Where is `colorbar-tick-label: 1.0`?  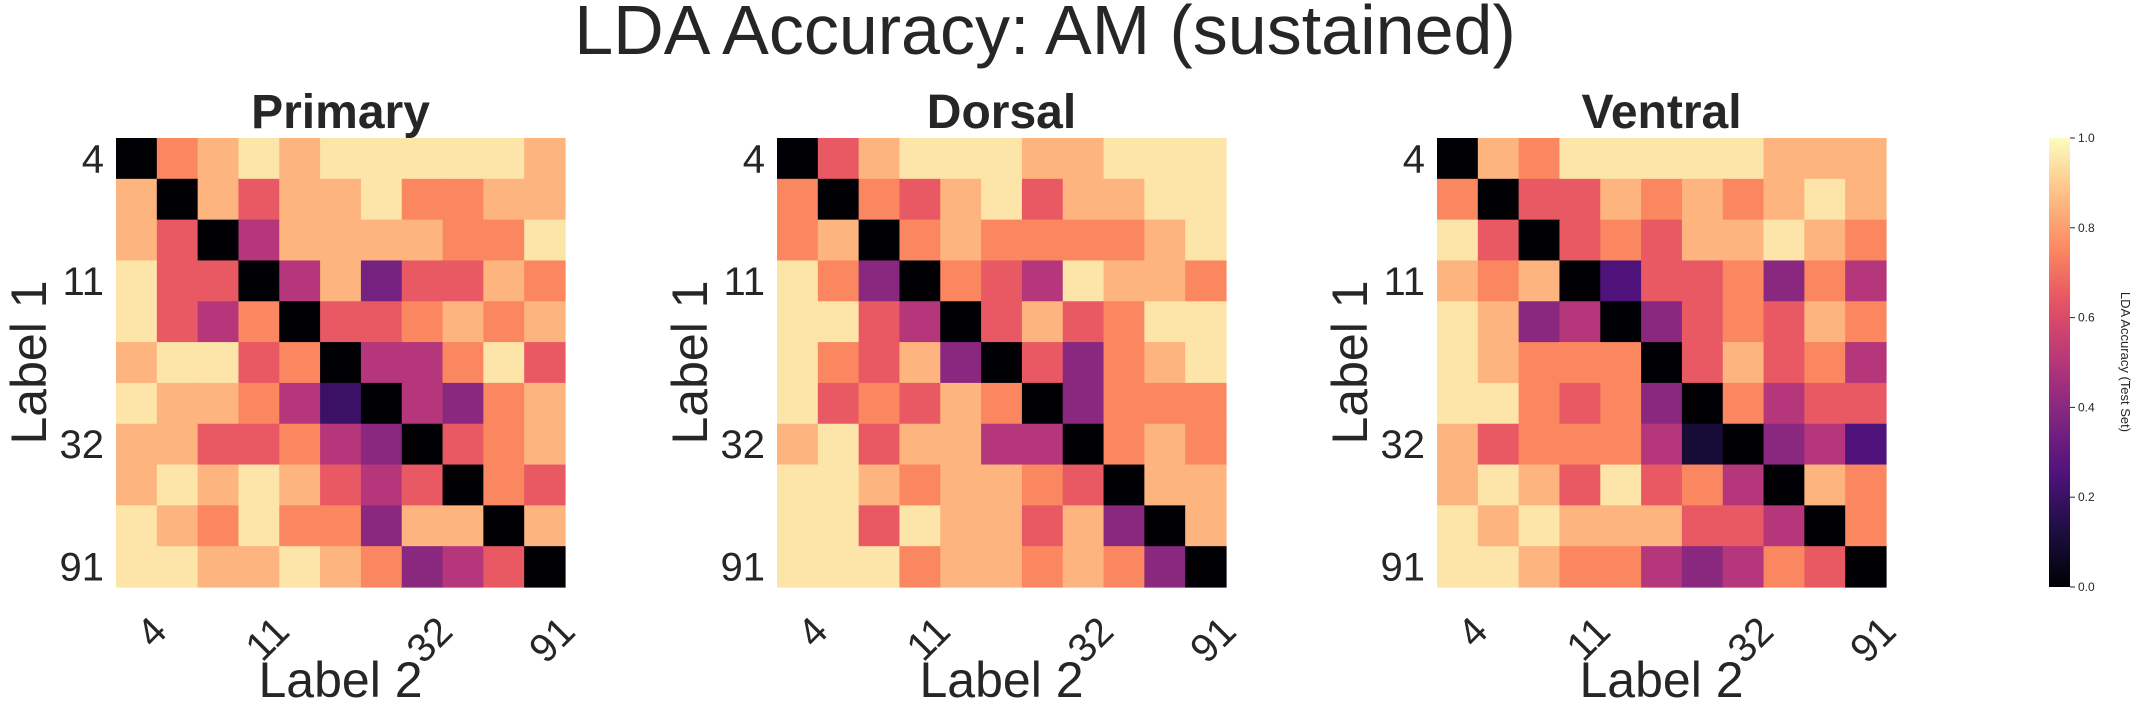 colorbar-tick-label: 1.0 is located at coordinates (2086, 138).